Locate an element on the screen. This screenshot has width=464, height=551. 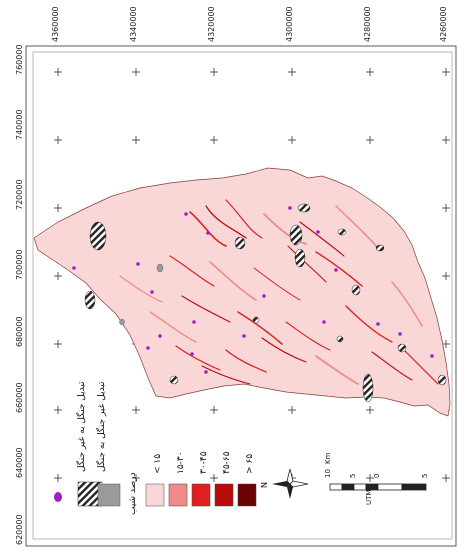
slope-class-4-label: ۴۵-۶۵ is located at coordinates (227, 462).